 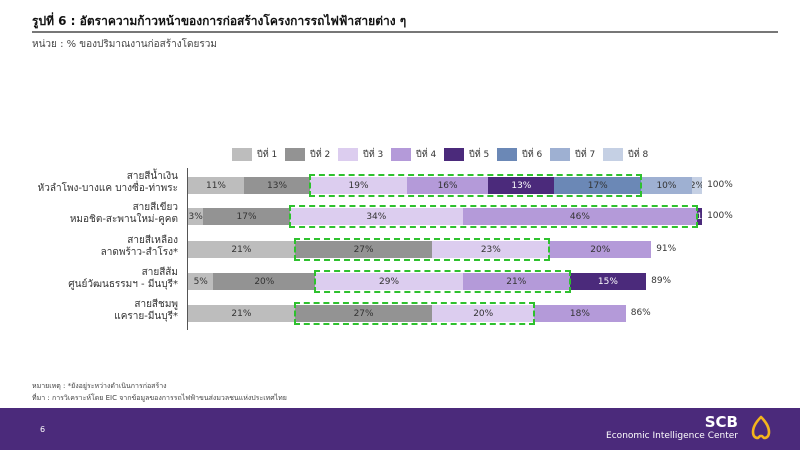 What do you see at coordinates (447, 185) in the screenshot?
I see `bar-segment: 16%` at bounding box center [447, 185].